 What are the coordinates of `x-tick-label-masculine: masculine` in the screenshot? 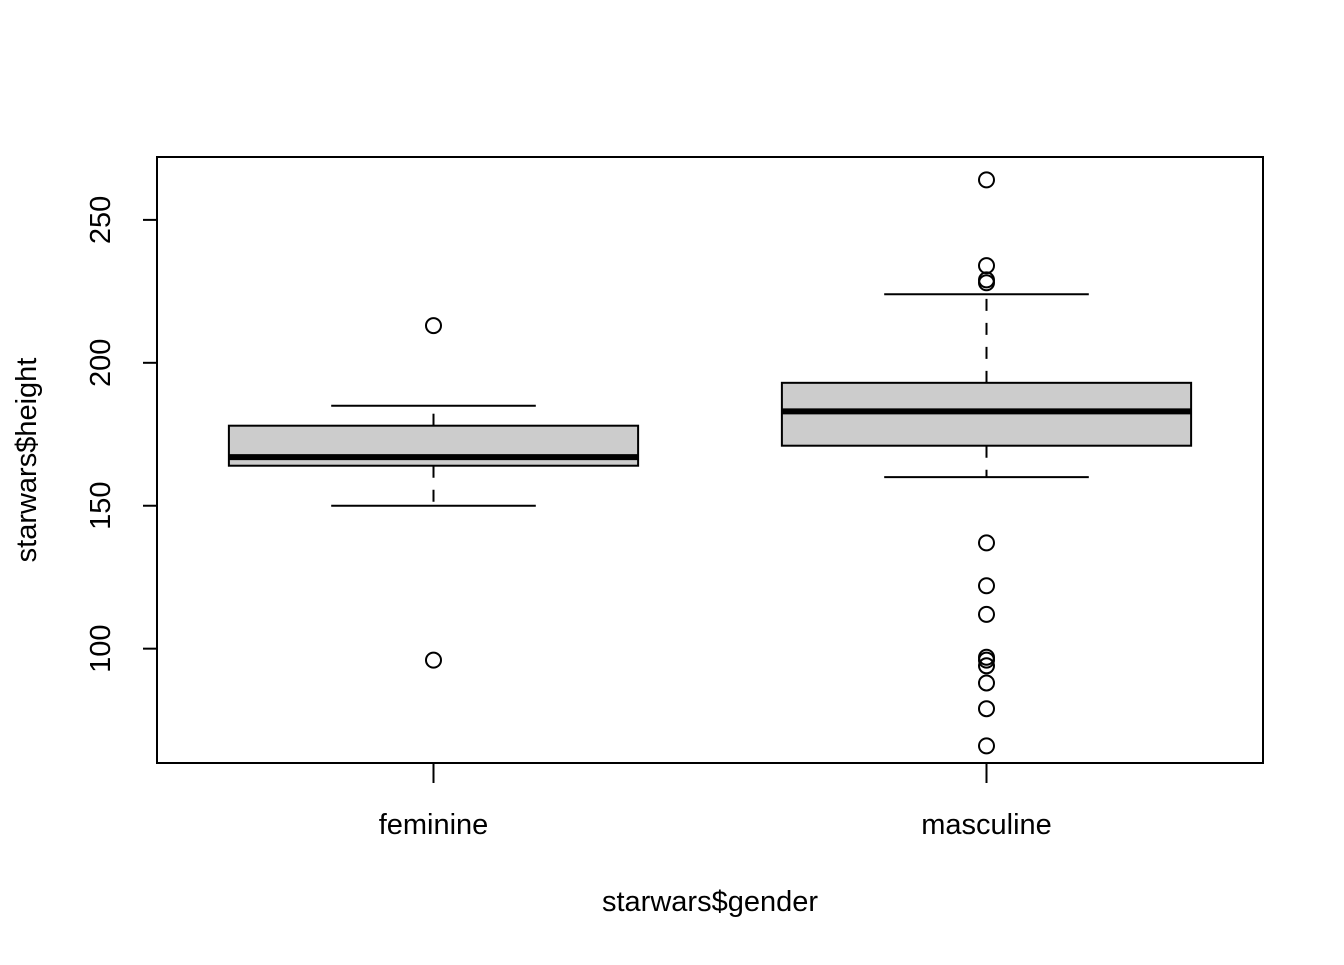 It's located at (986, 825).